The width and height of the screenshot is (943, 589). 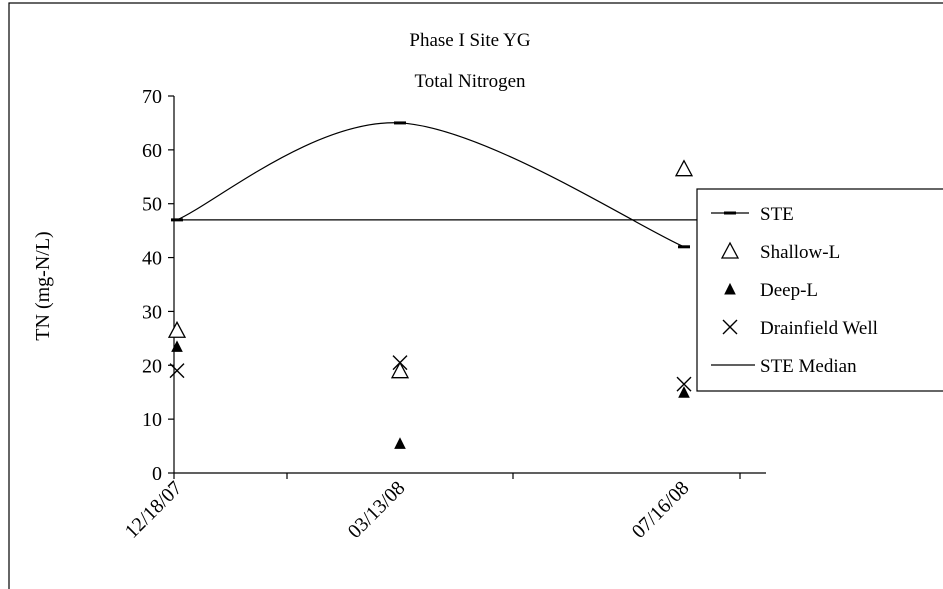 I want to click on legend-label: Drainfield Well, so click(x=819, y=328).